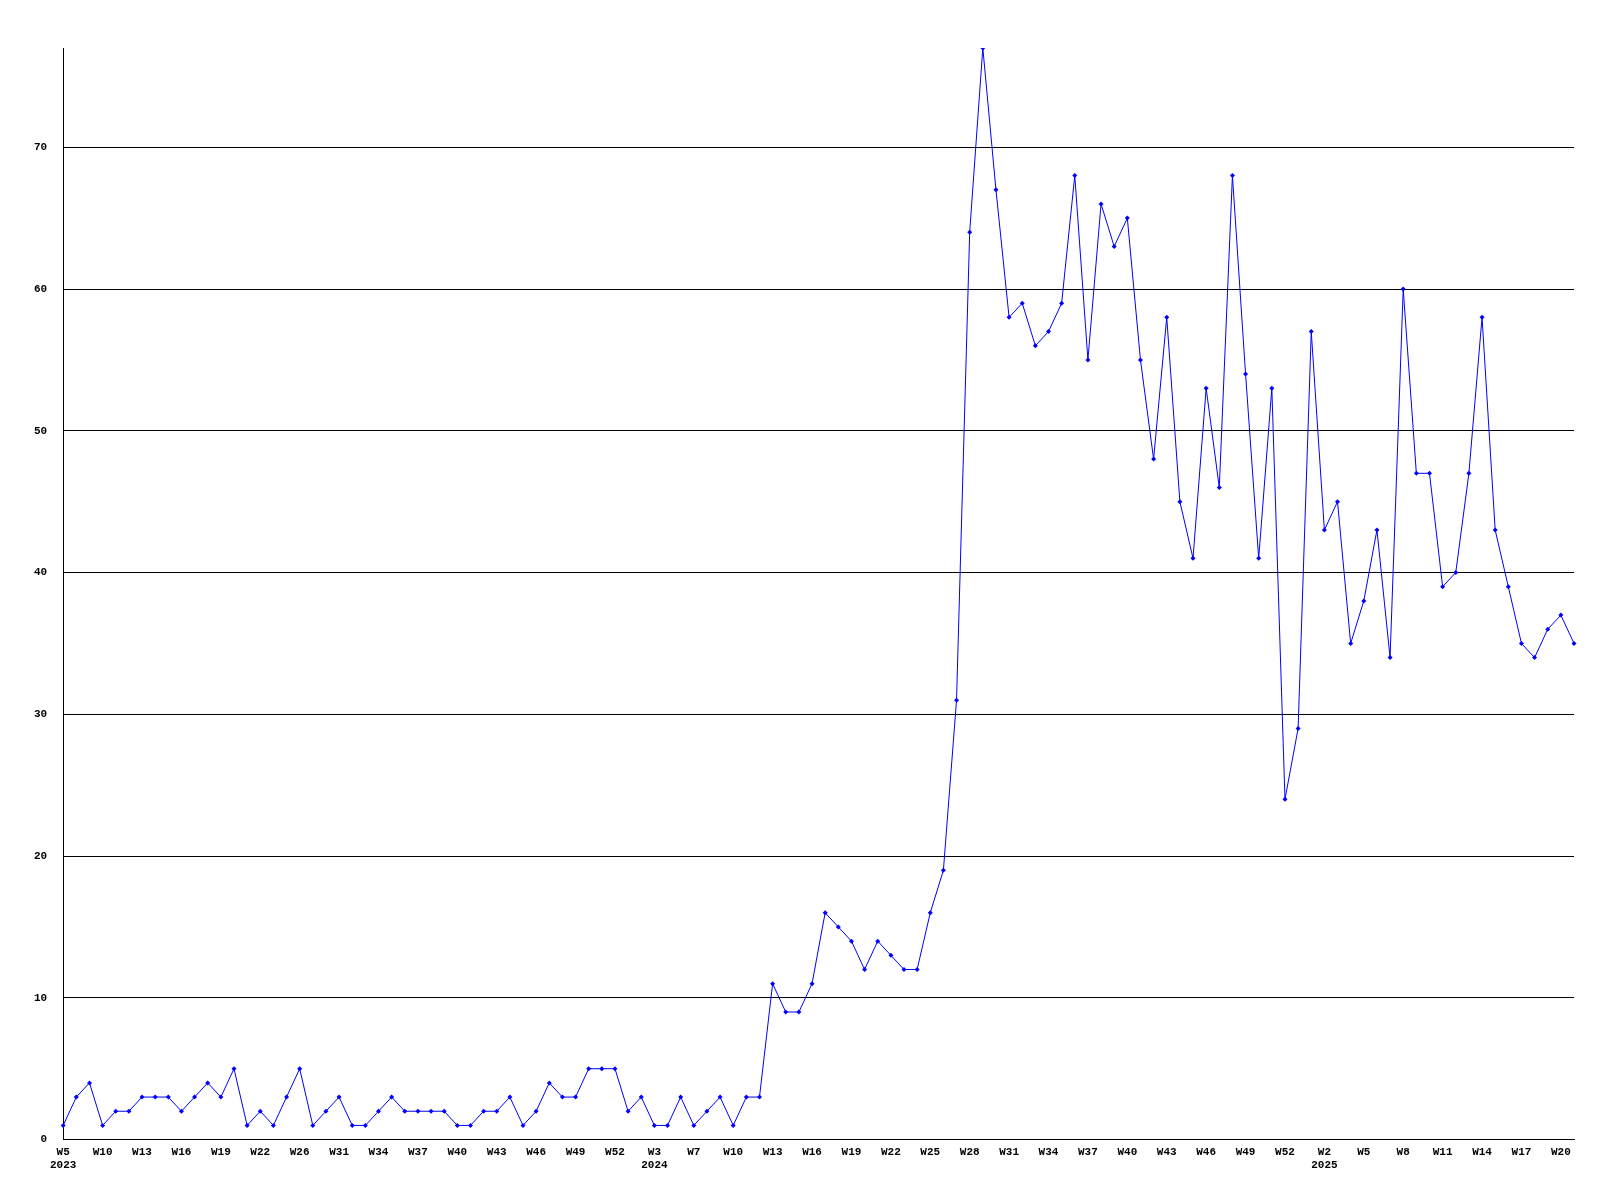 This screenshot has height=1200, width=1600. What do you see at coordinates (930, 1151) in the screenshot?
I see `x-tick-label: W25` at bounding box center [930, 1151].